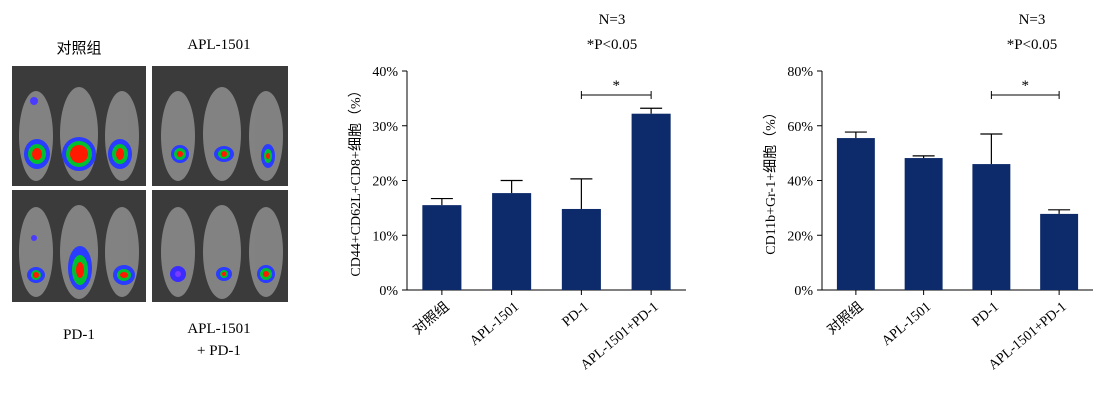 The width and height of the screenshot is (1097, 398). Describe the element at coordinates (79, 49) in the screenshot. I see `label-control: 对照组` at that location.